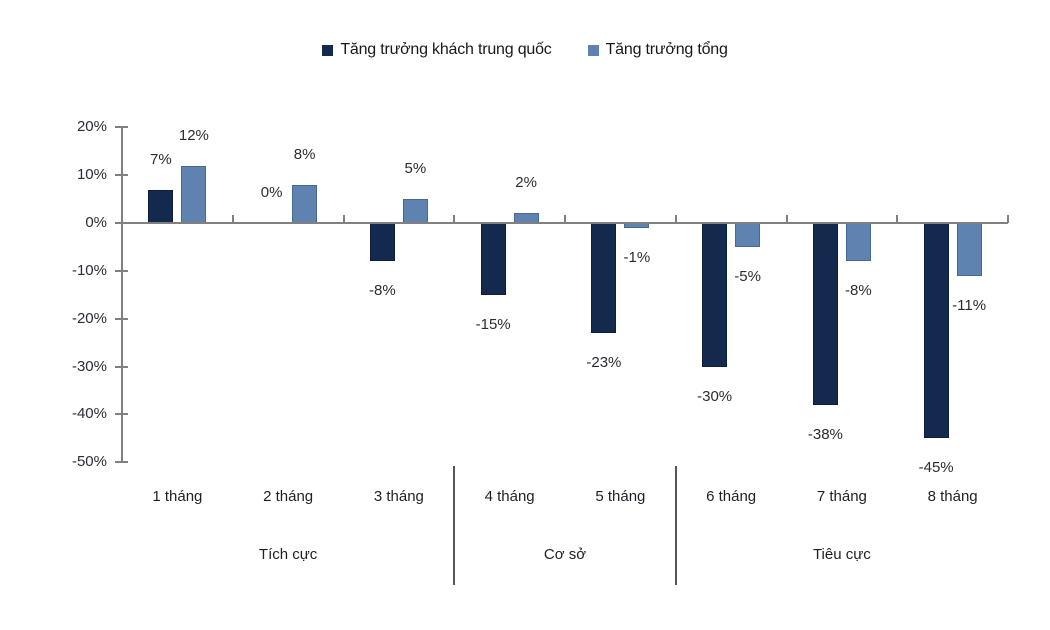 The height and width of the screenshot is (630, 1050). What do you see at coordinates (288, 554) in the screenshot?
I see `group-label: Tích cực` at bounding box center [288, 554].